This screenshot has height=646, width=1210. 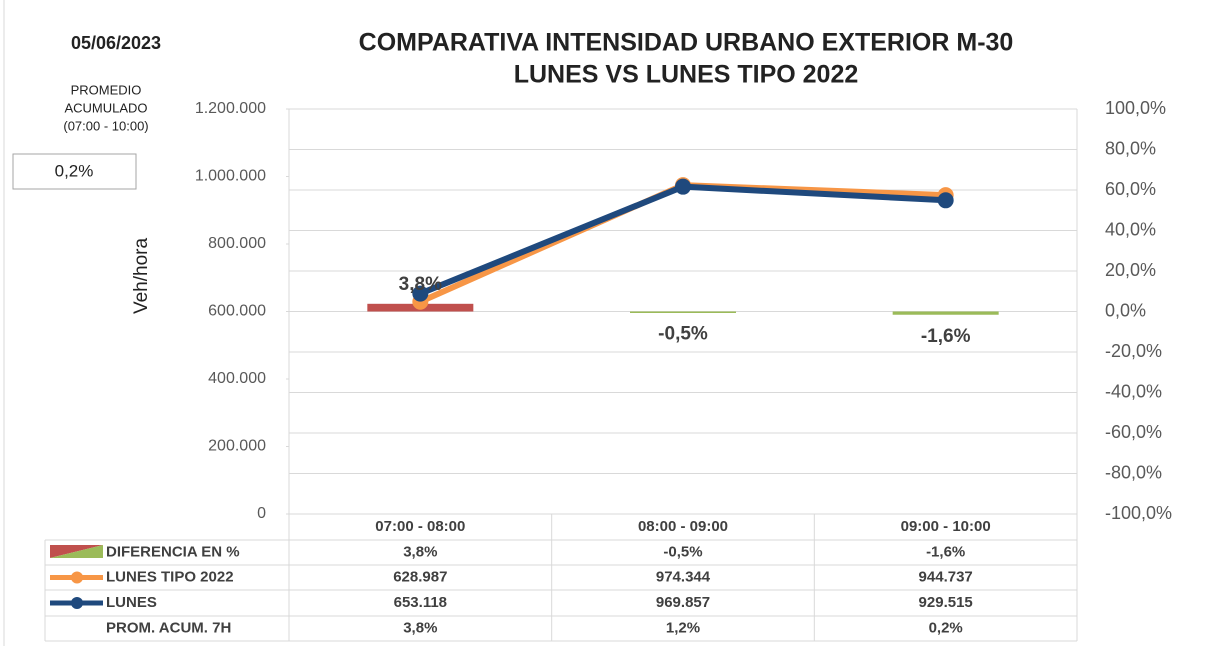 I want to click on table-cell: 1,2%, so click(x=683, y=627).